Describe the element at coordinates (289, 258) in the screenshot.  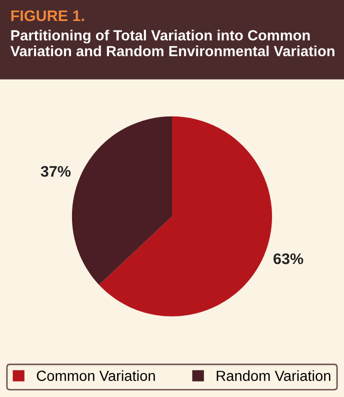
I see `data-label: 63%` at that location.